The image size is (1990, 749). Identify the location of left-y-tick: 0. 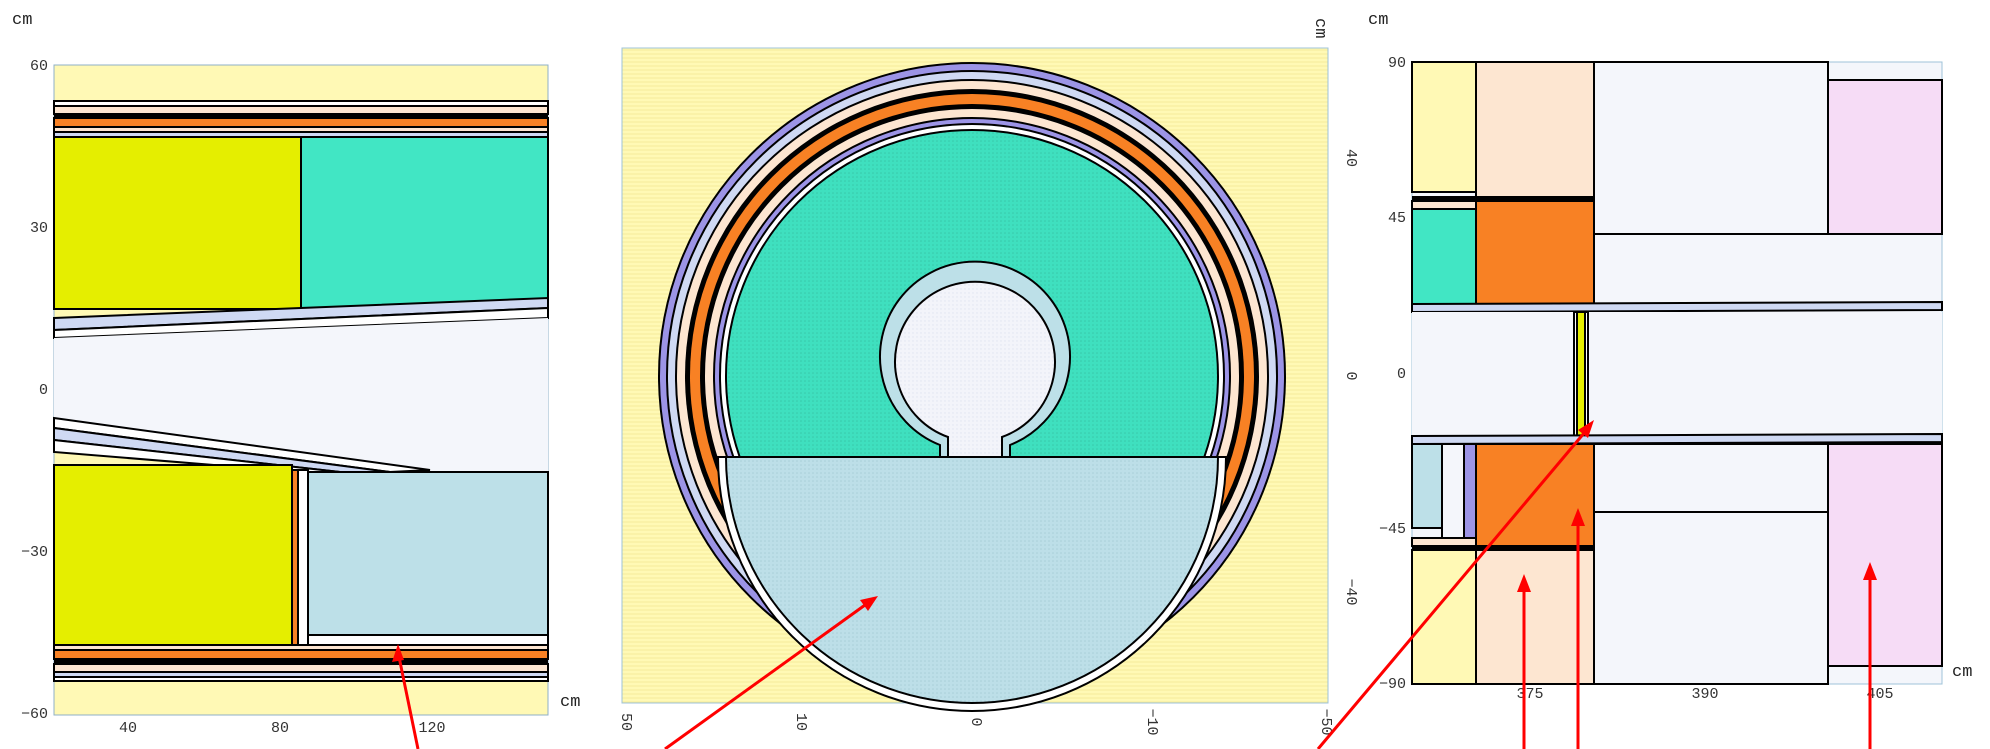
(43, 390).